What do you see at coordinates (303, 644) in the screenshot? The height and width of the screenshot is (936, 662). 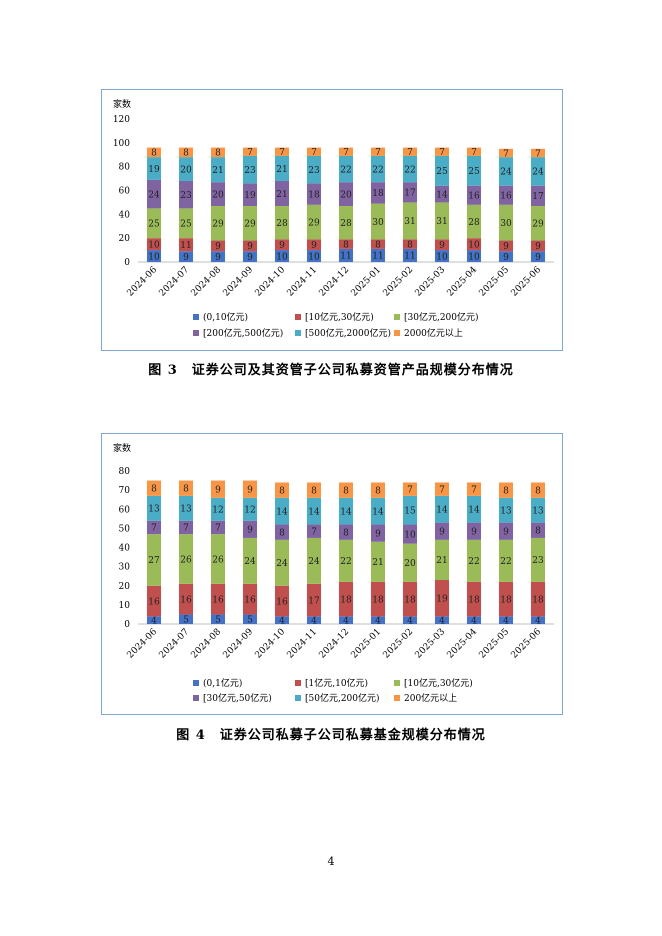 I see `x-tick-label: 2024-11` at bounding box center [303, 644].